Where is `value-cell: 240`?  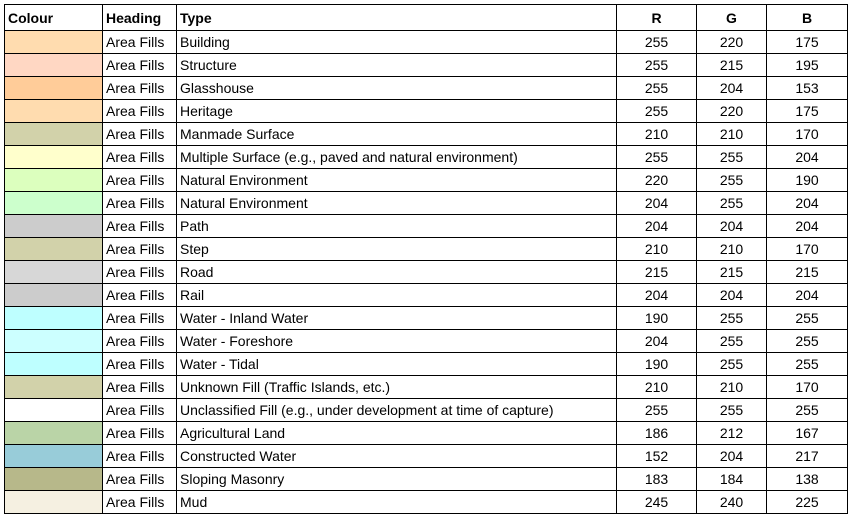
value-cell: 240 is located at coordinates (731, 502).